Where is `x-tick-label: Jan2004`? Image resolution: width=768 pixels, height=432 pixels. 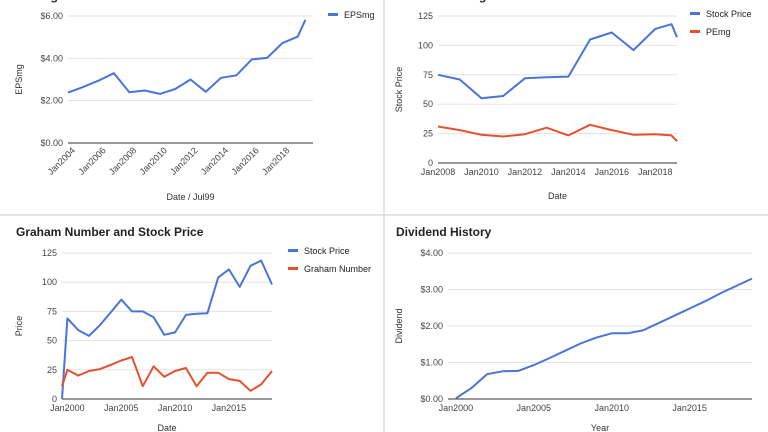
x-tick-label: Jan2004 is located at coordinates (61, 160).